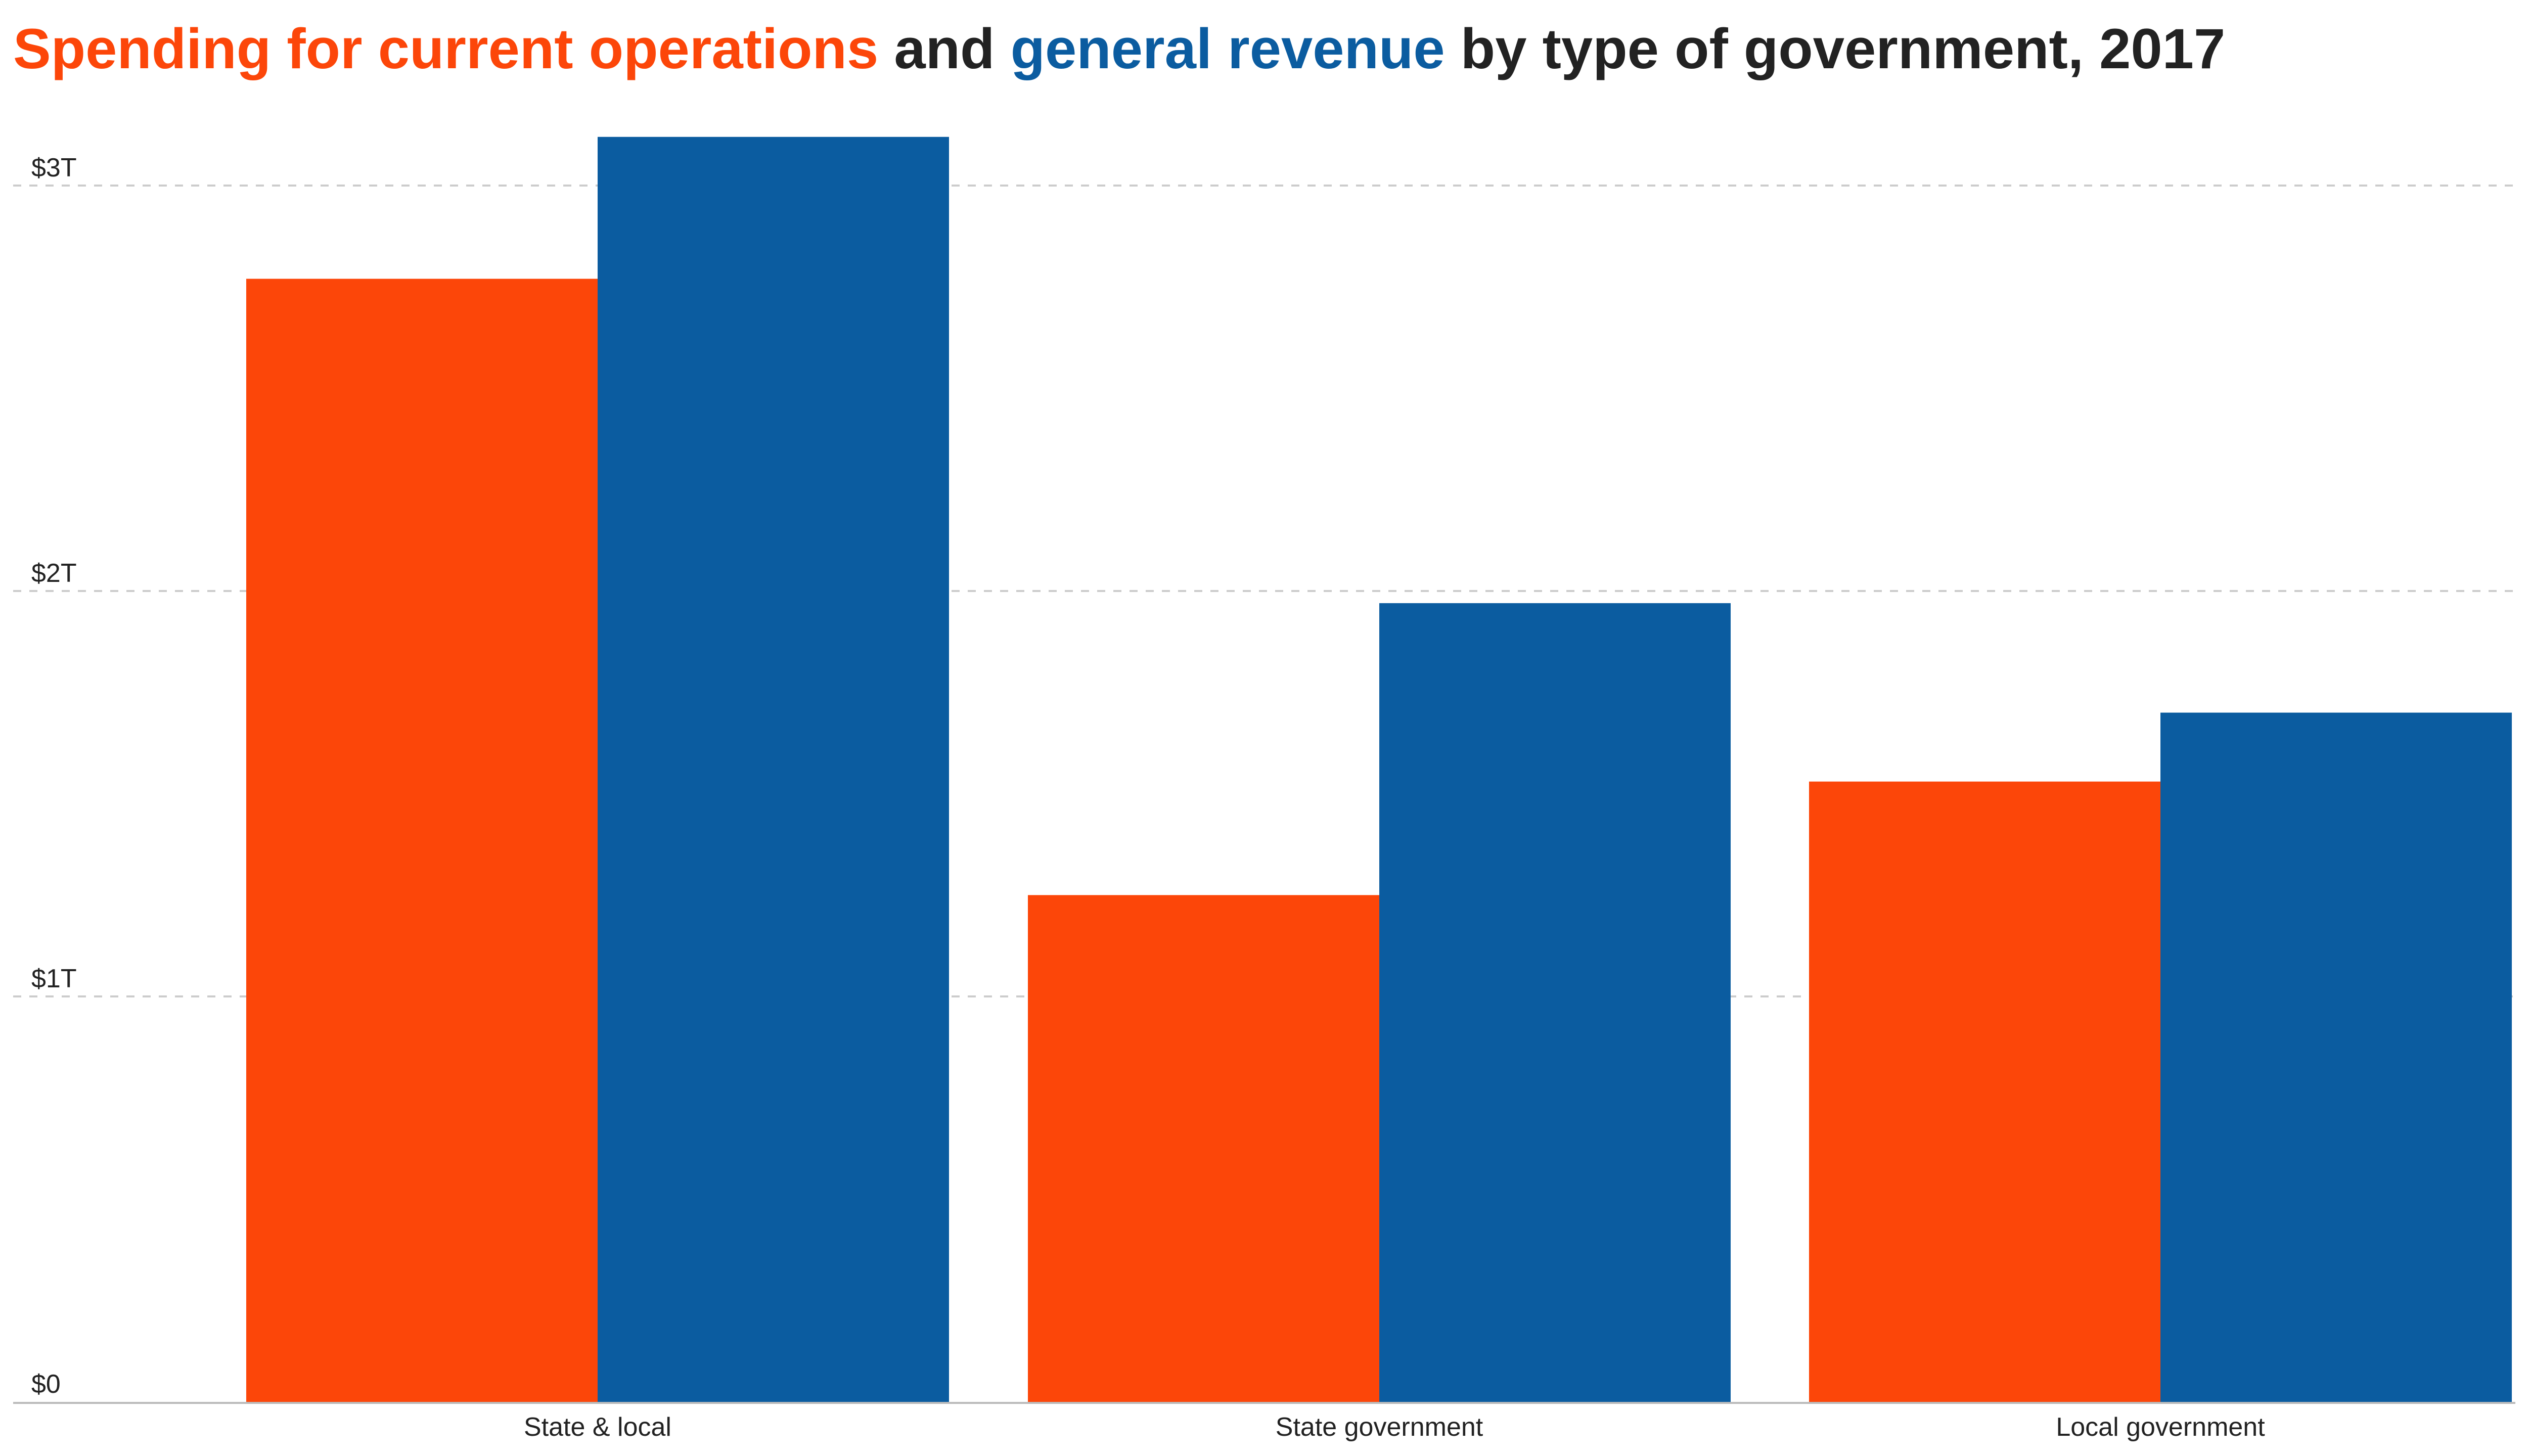 The width and height of the screenshot is (2528, 1456). I want to click on y-tick-label: $1T, so click(54, 978).